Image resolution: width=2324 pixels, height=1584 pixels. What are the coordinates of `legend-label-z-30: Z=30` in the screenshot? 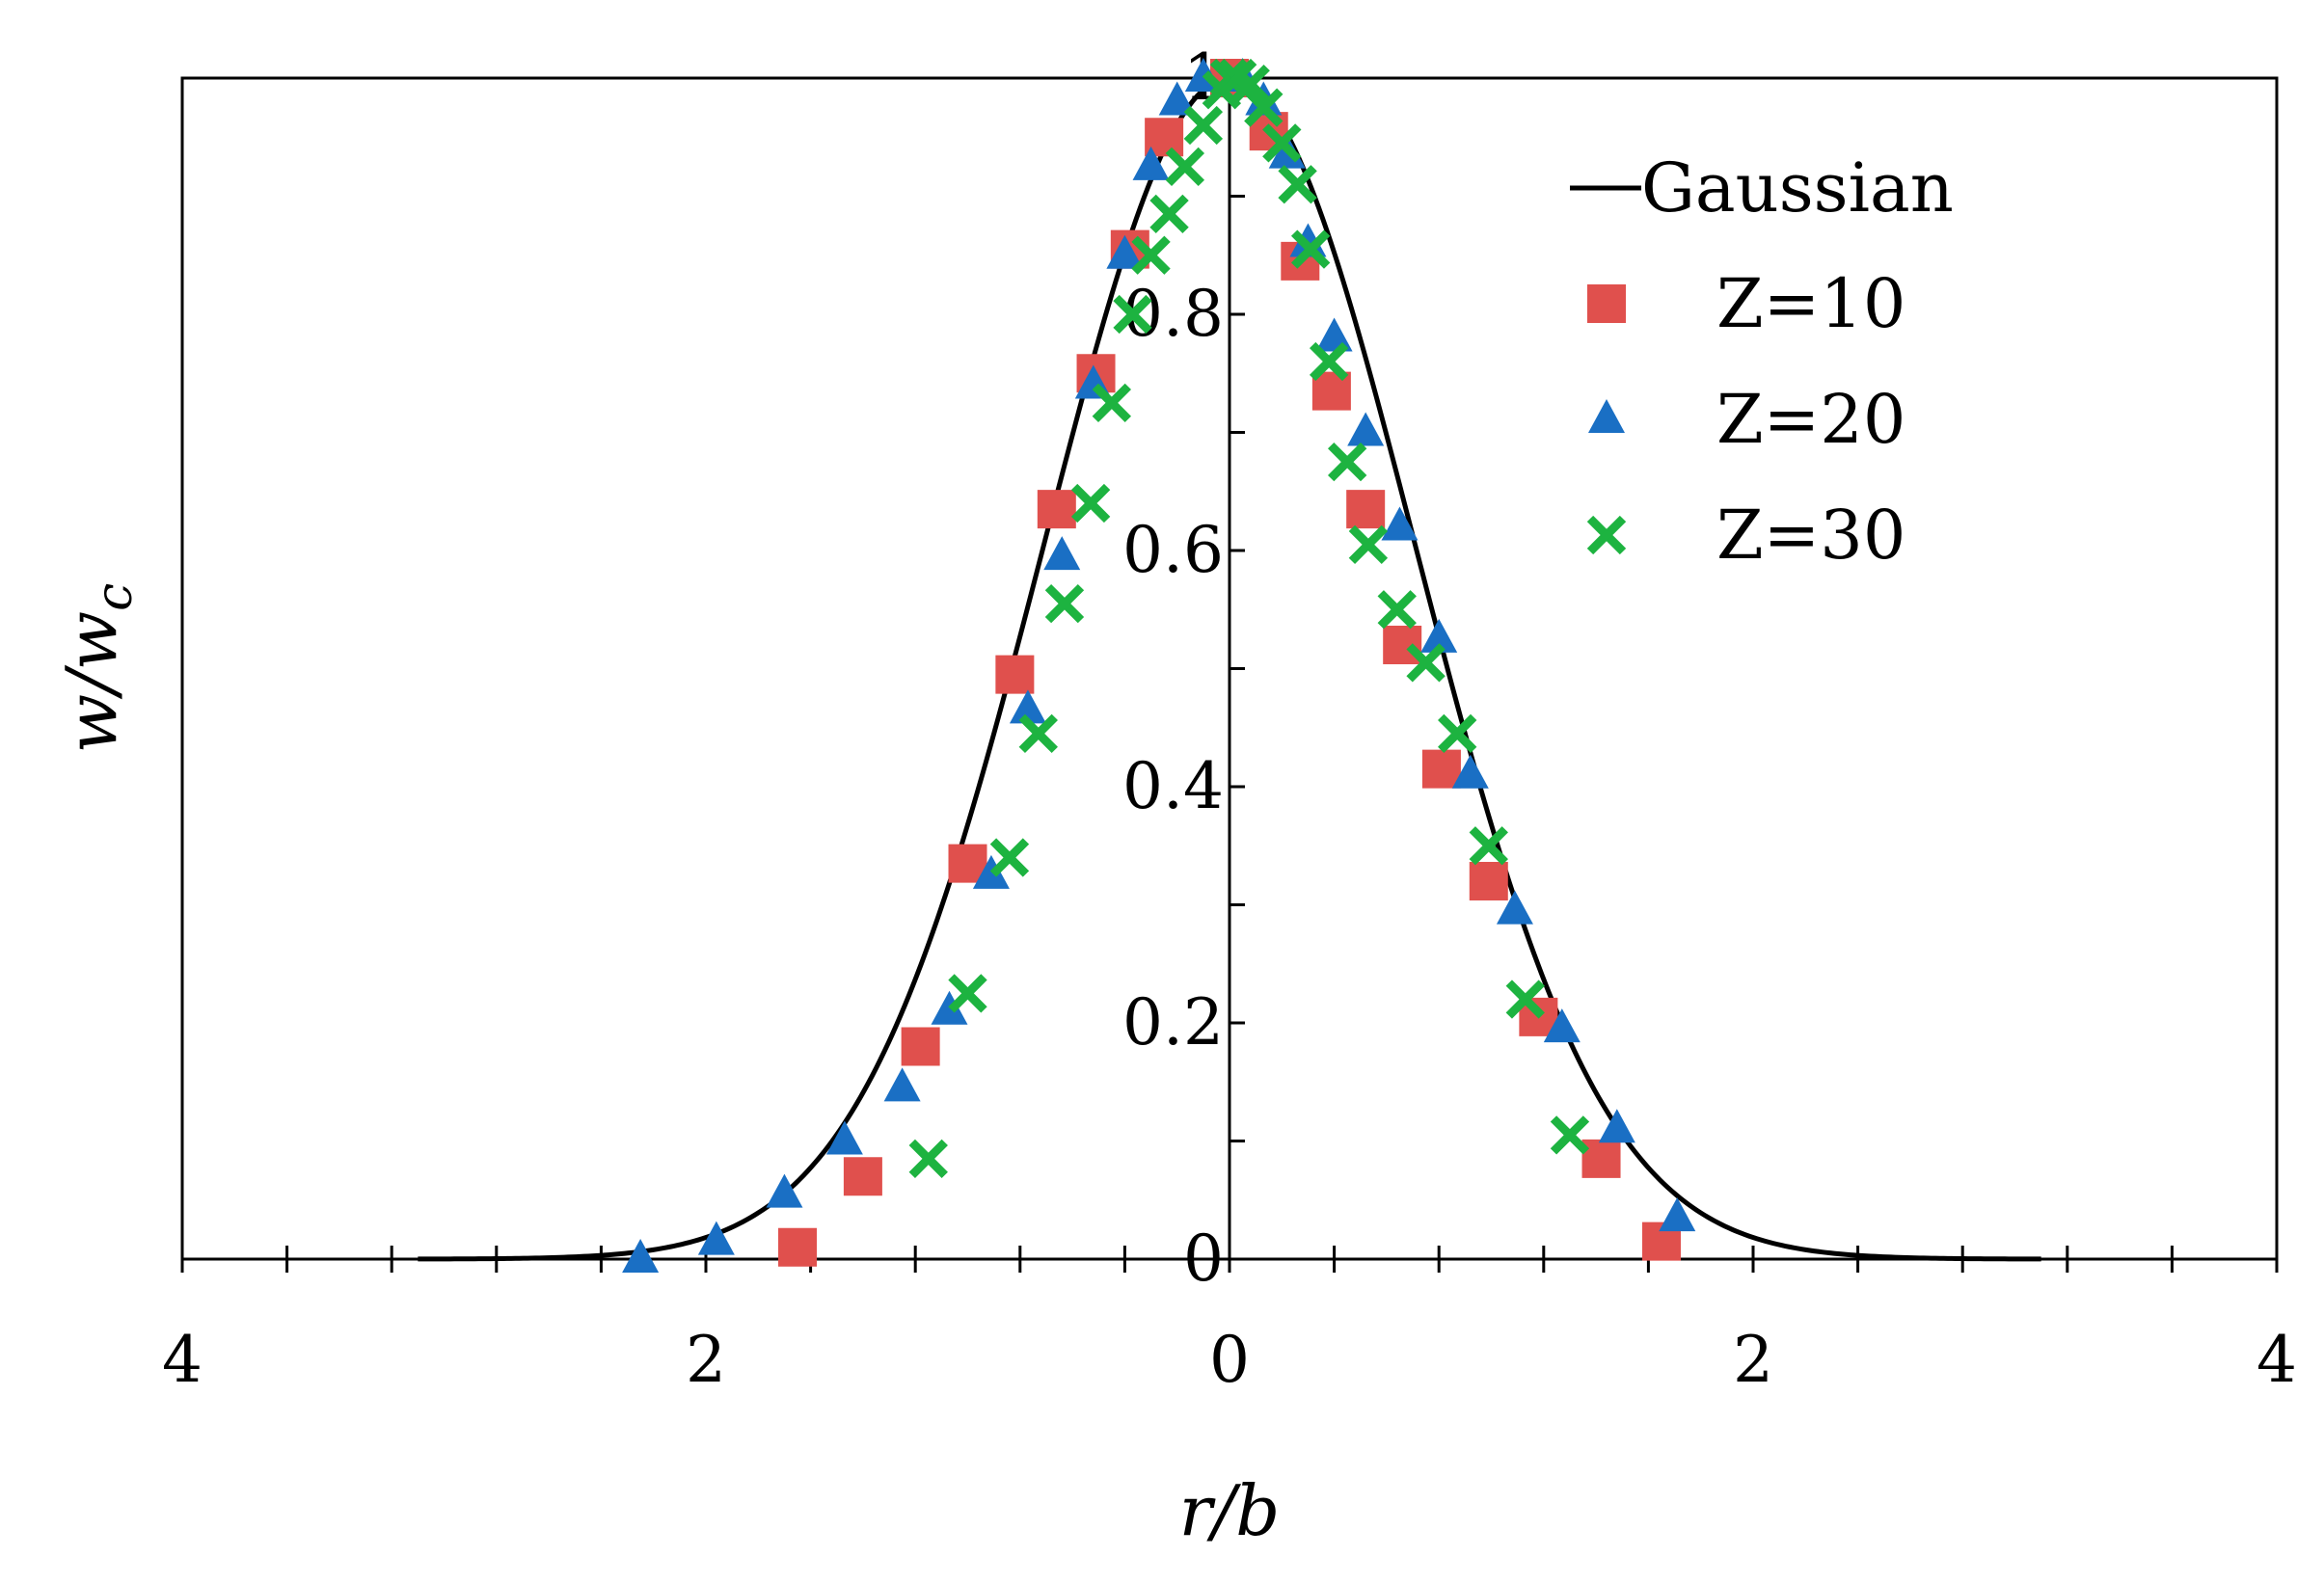 It's located at (1810, 535).